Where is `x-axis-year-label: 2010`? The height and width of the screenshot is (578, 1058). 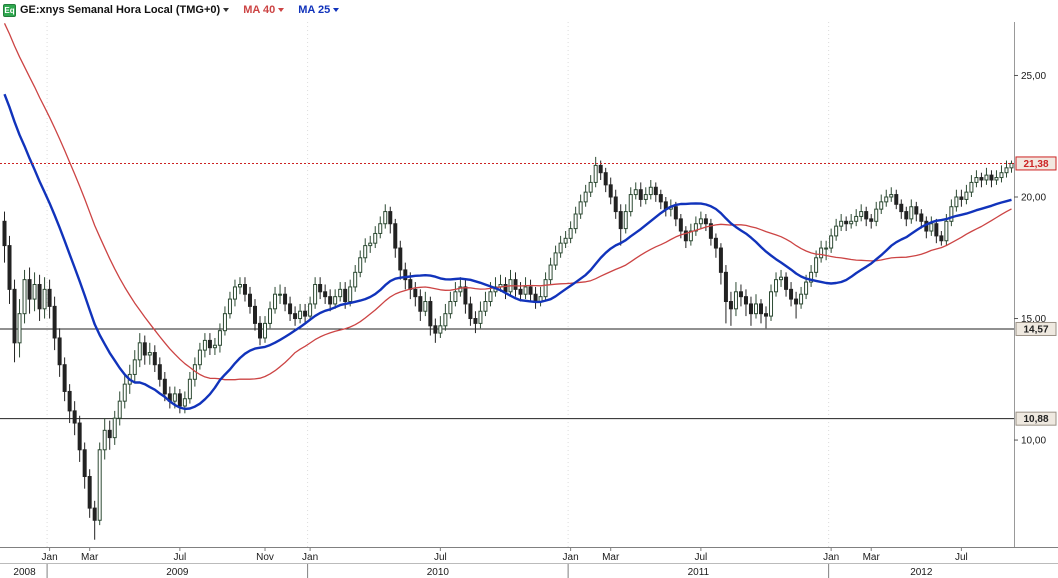 x-axis-year-label: 2010 is located at coordinates (438, 572).